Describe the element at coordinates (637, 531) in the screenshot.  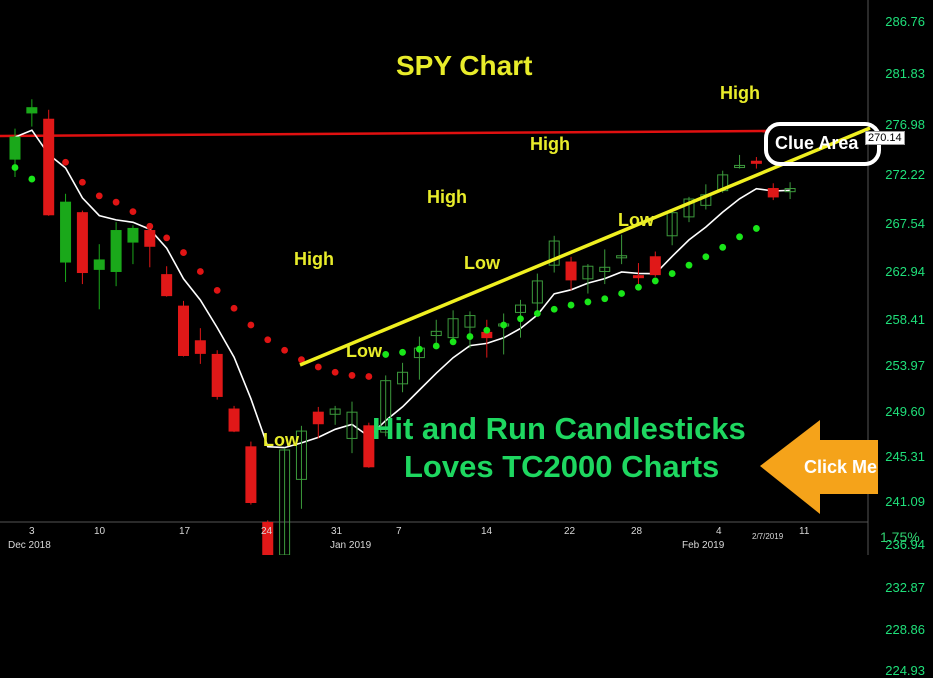
I see `date-axis-tick: 28` at that location.